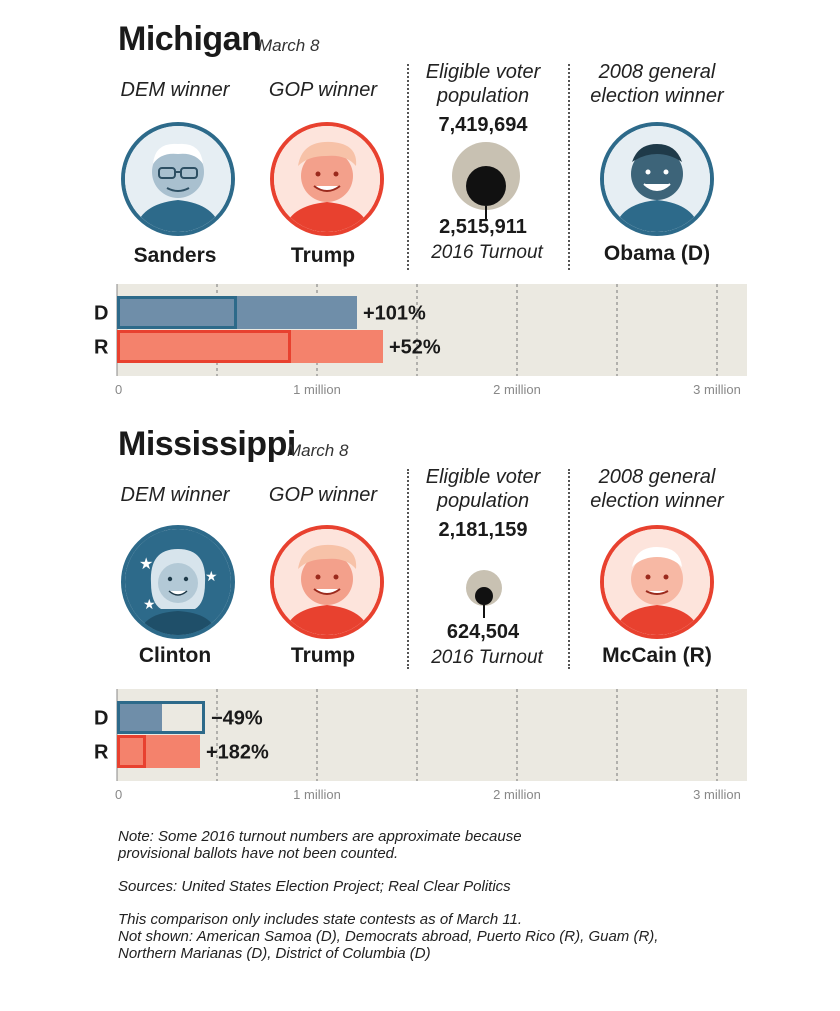 This screenshot has height=1011, width=840. What do you see at coordinates (207, 444) in the screenshot?
I see `state-title: Mississippi` at bounding box center [207, 444].